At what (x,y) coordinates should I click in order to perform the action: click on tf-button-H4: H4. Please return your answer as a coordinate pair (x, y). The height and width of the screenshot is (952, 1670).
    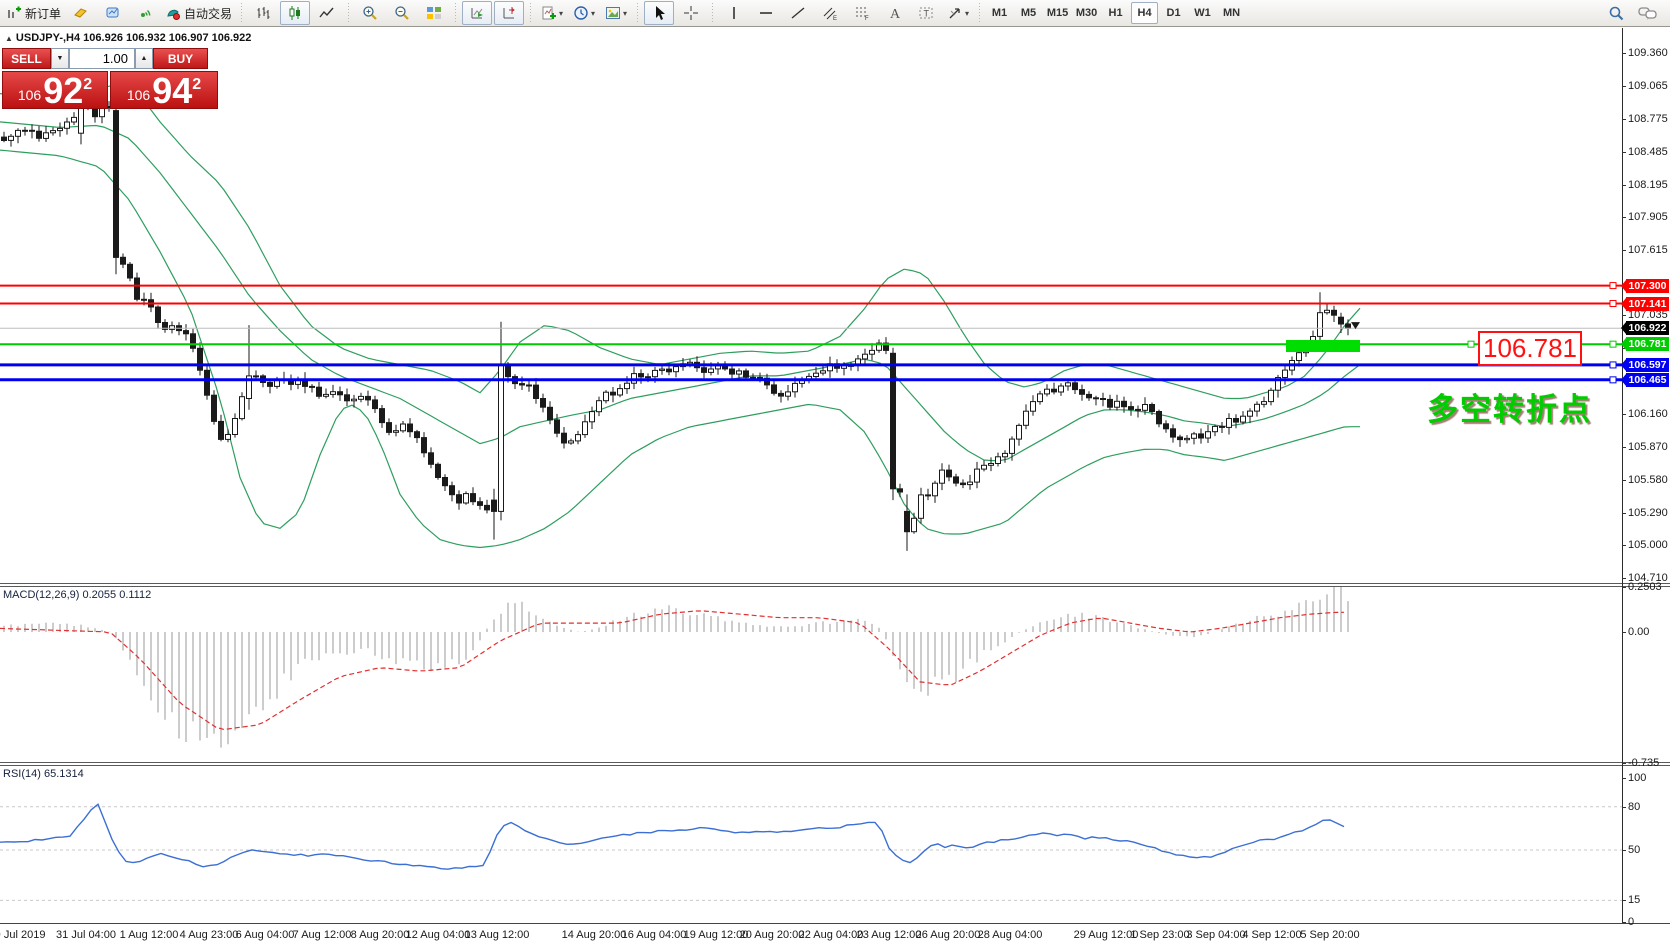
    Looking at the image, I should click on (1145, 13).